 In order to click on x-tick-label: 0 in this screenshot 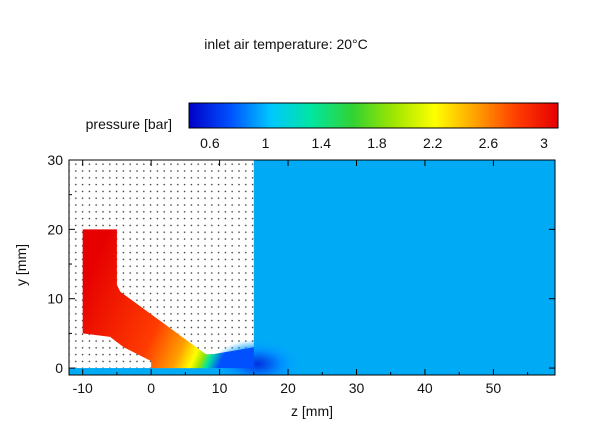, I will do `click(151, 388)`.